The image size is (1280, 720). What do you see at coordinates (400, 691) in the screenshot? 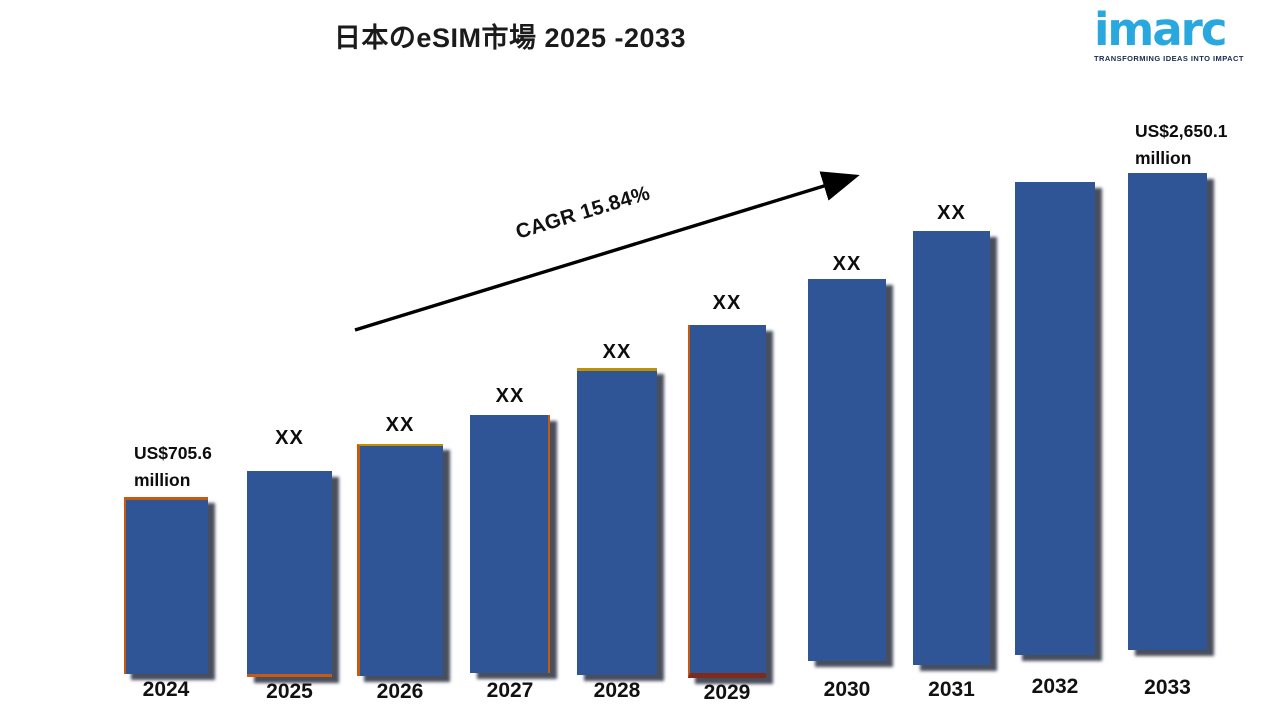
I see `year-label-2026: 2026` at bounding box center [400, 691].